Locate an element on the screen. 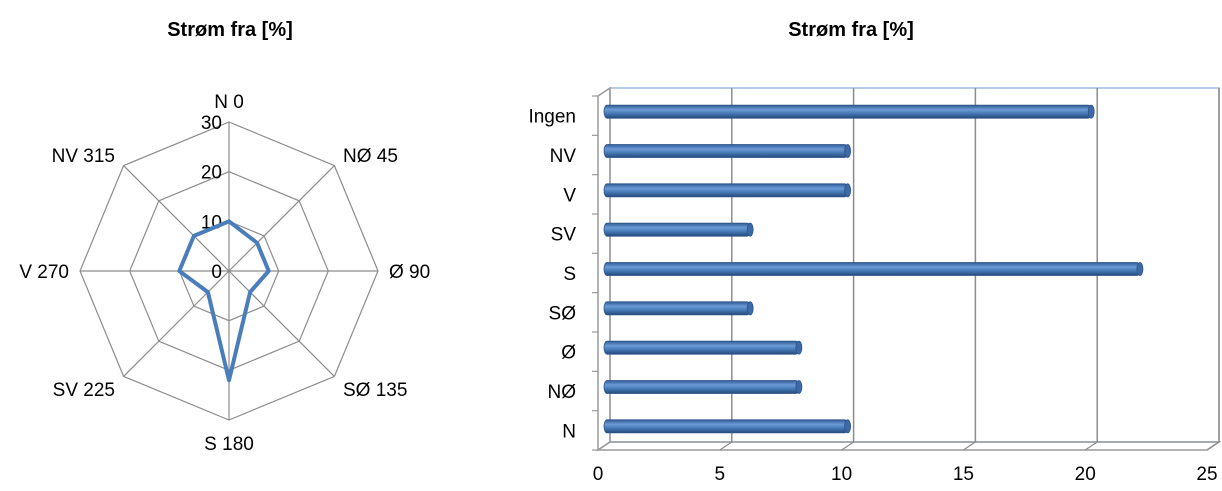  bar-x-tick-label: 10 is located at coordinates (841, 474).